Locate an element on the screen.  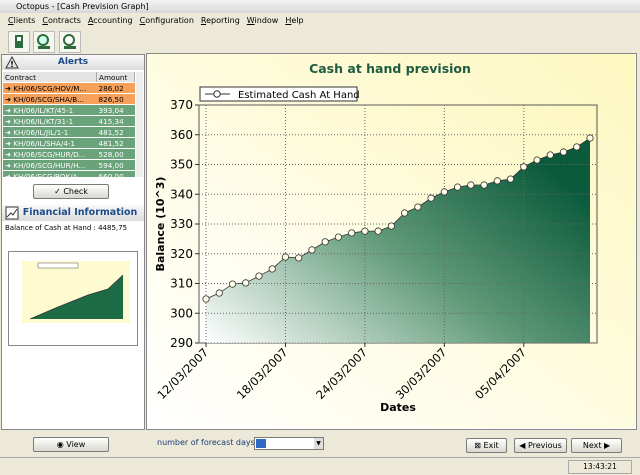
menu-item: Clients is located at coordinates (22, 20).